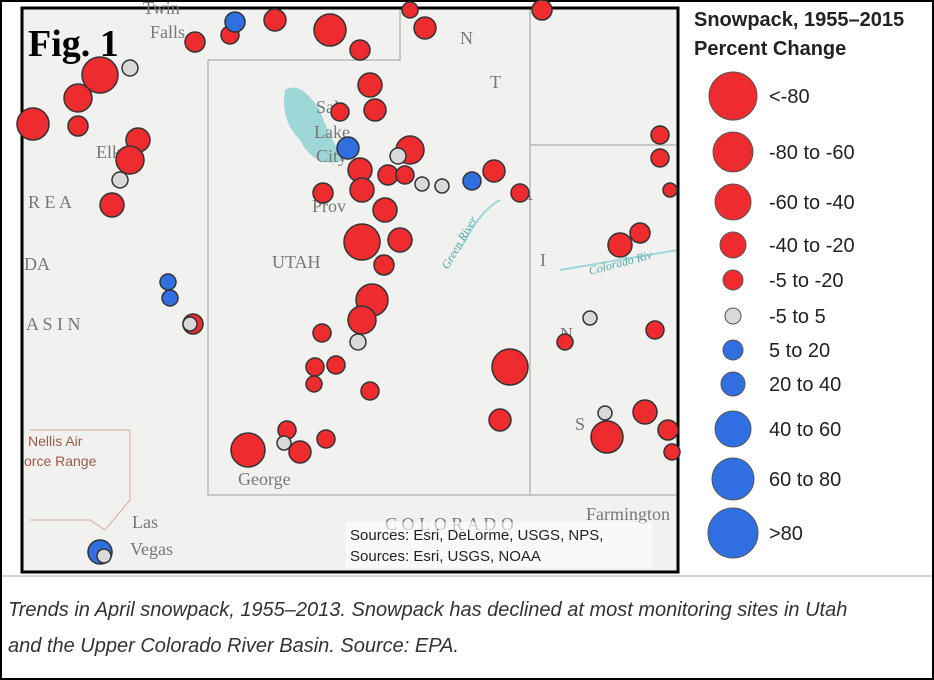 Image resolution: width=934 pixels, height=680 pixels. What do you see at coordinates (167, 32) in the screenshot?
I see `map-label: Falls` at bounding box center [167, 32].